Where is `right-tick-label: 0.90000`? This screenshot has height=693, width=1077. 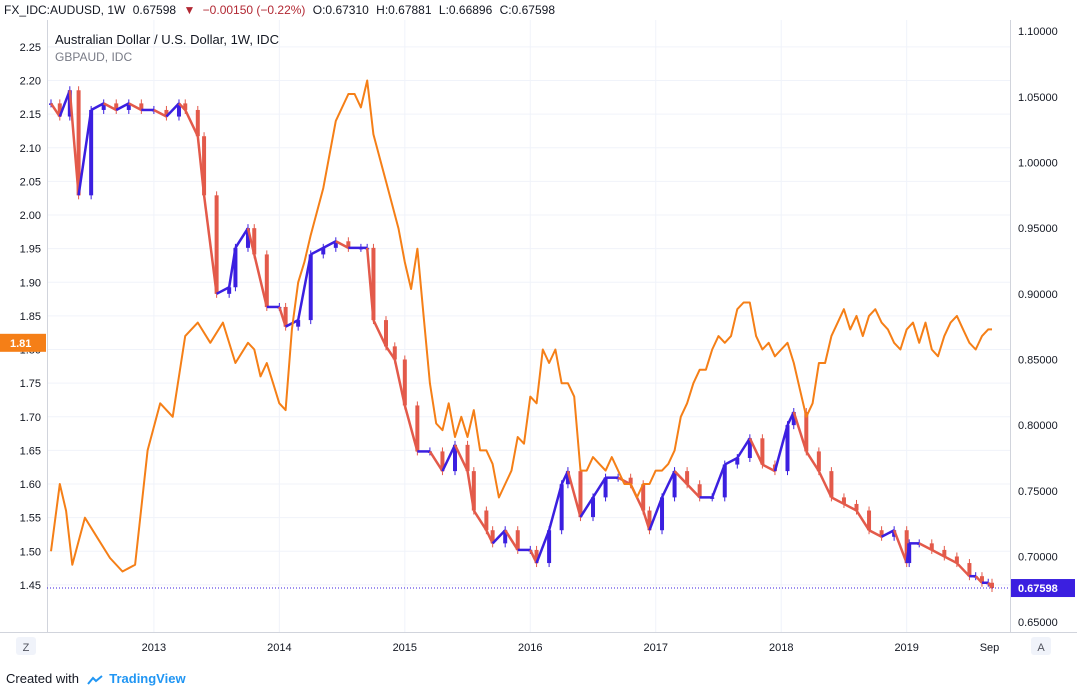 right-tick-label: 0.90000 is located at coordinates (1038, 295).